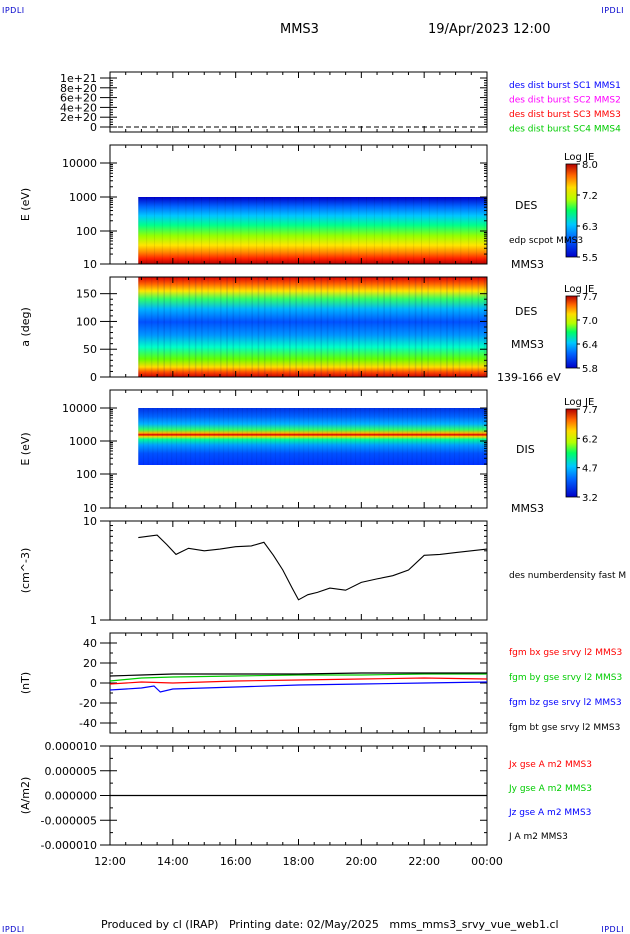  What do you see at coordinates (546, 241) in the screenshot?
I see `des-energy-scpot-label: edp scpot MMS3` at bounding box center [546, 241].